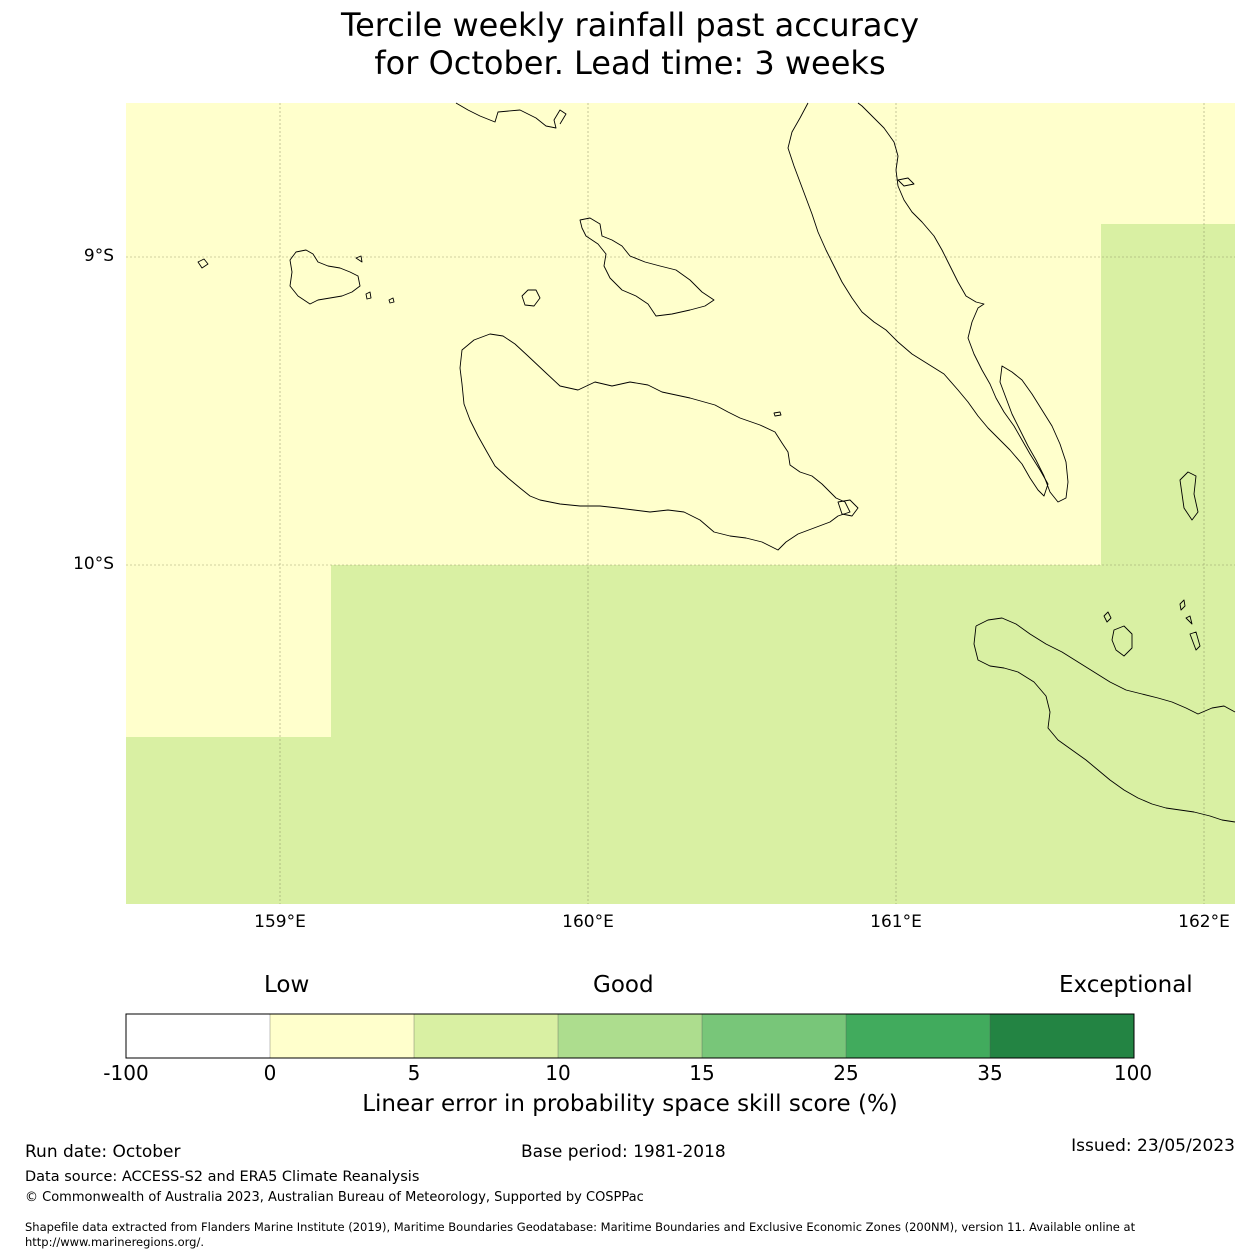  Describe the element at coordinates (228, 651) in the screenshot. I see `skill-region-low-southwest` at that location.